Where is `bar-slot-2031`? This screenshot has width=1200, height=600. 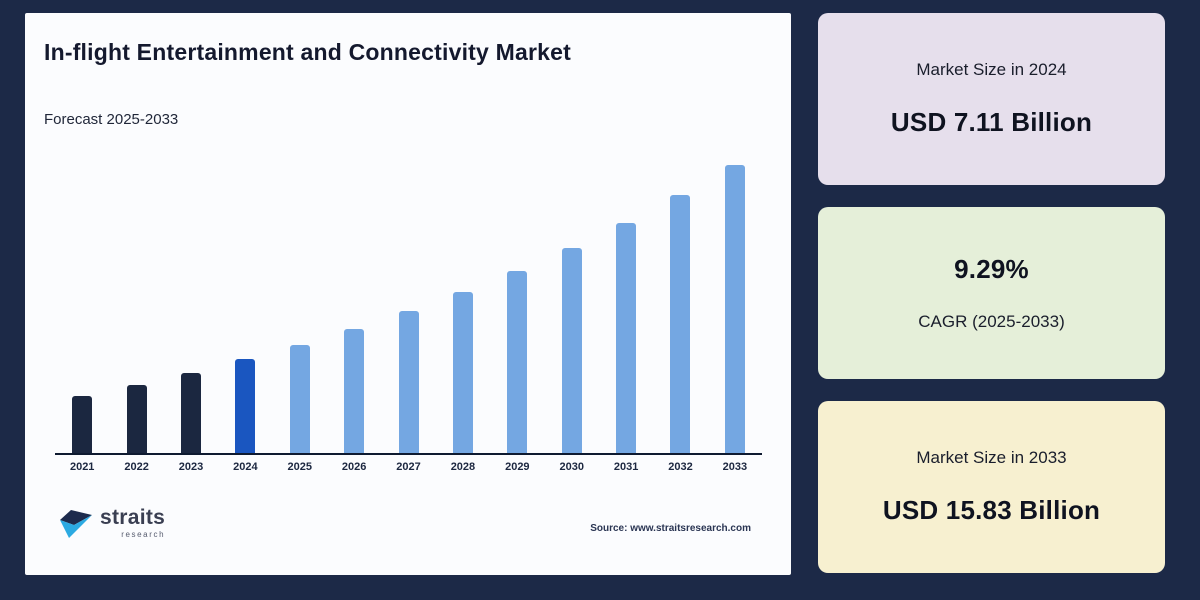
bar-slot-2031 is located at coordinates (626, 303).